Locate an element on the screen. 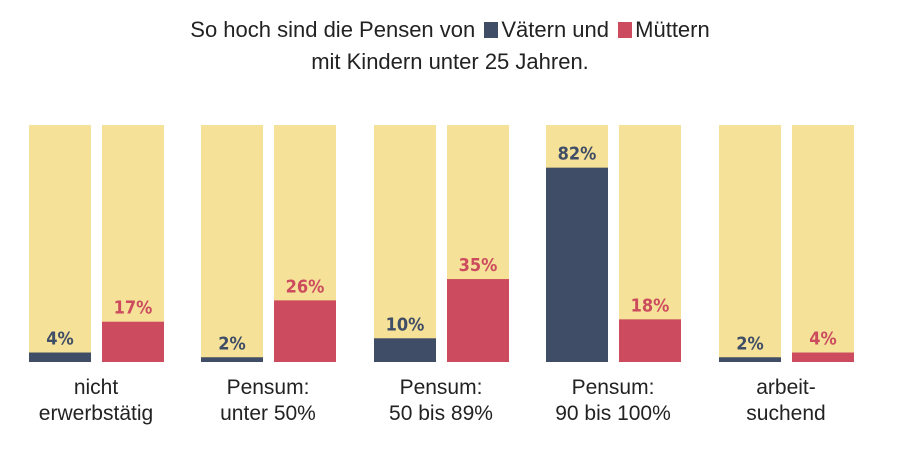 This screenshot has height=459, width=900. data-label: 17% is located at coordinates (133, 308).